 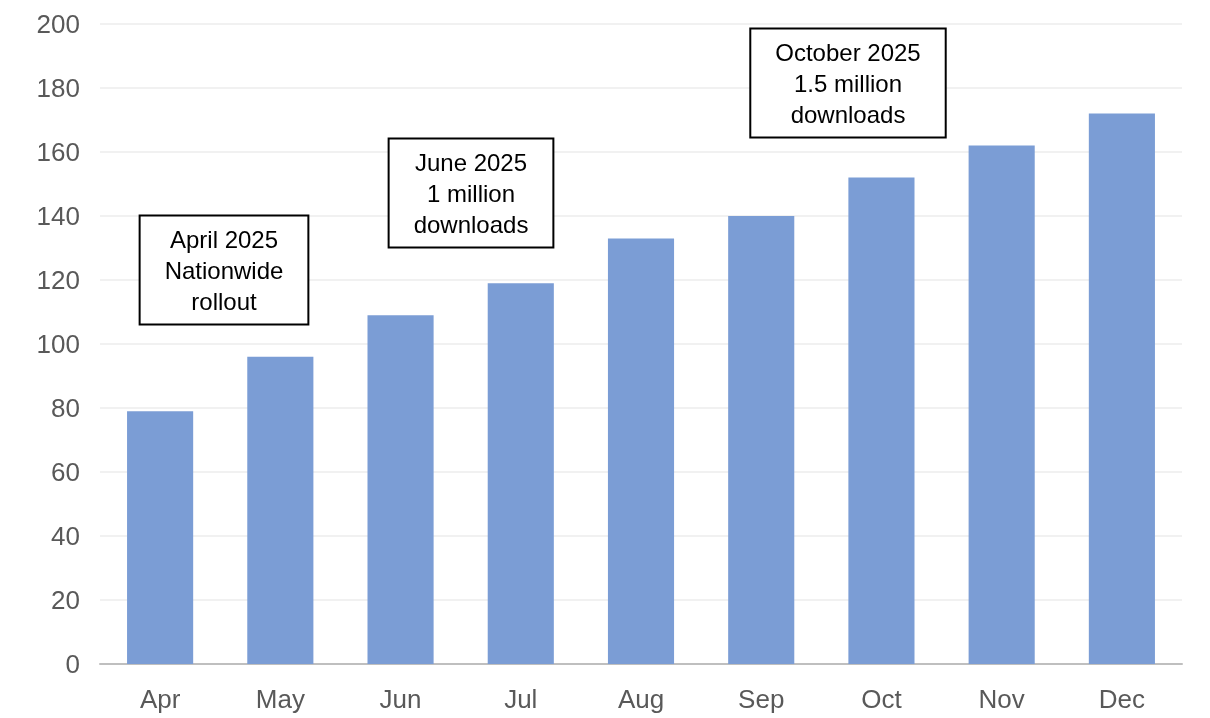 I want to click on y-tick-label: 160, so click(x=58, y=152).